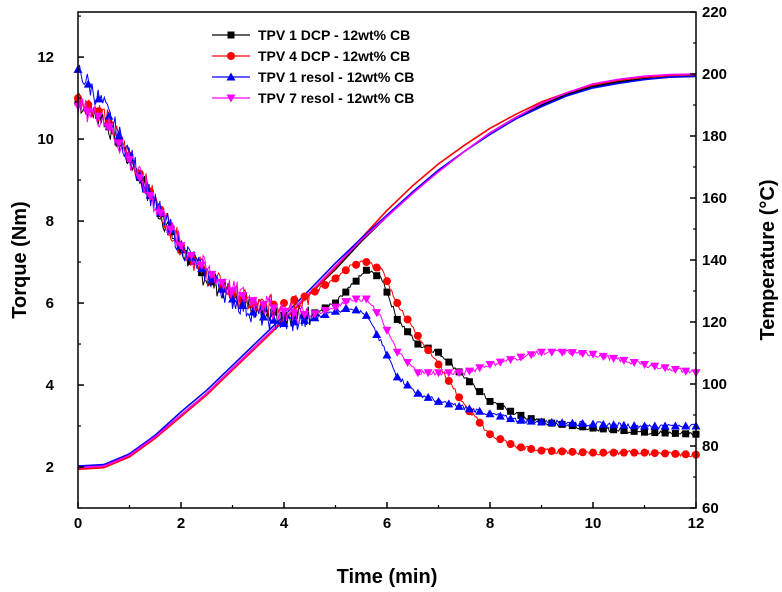 This screenshot has width=782, height=592. What do you see at coordinates (714, 322) in the screenshot?
I see `right-y-tick-label: 120` at bounding box center [714, 322].